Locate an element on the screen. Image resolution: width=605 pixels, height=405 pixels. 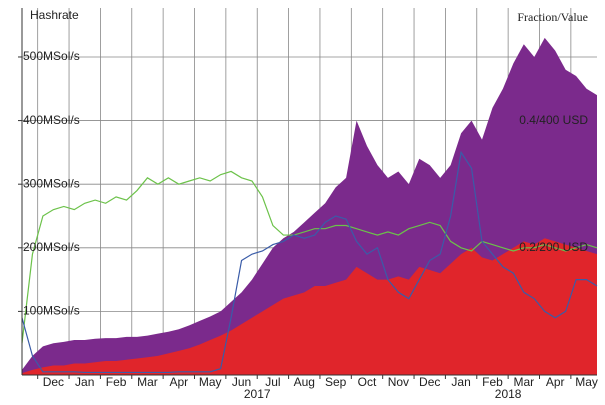
y-tick-label: 100MSol/s is located at coordinates (51, 311).